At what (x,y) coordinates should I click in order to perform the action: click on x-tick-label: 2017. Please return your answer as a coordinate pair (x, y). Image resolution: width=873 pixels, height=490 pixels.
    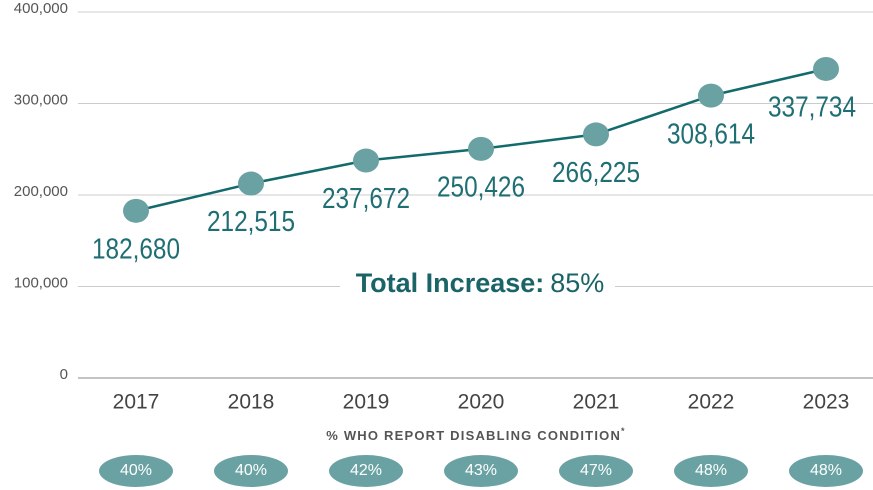
    Looking at the image, I should click on (136, 402).